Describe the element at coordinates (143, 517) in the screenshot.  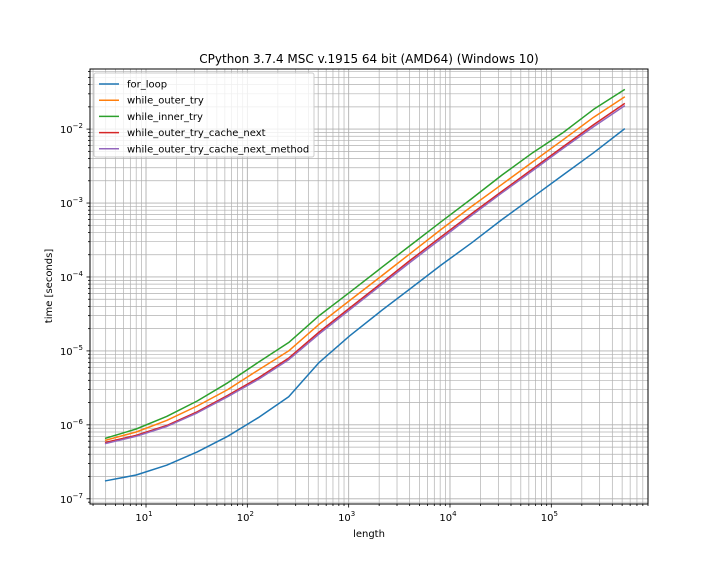
I see `x-tick-label: 10¹` at that location.